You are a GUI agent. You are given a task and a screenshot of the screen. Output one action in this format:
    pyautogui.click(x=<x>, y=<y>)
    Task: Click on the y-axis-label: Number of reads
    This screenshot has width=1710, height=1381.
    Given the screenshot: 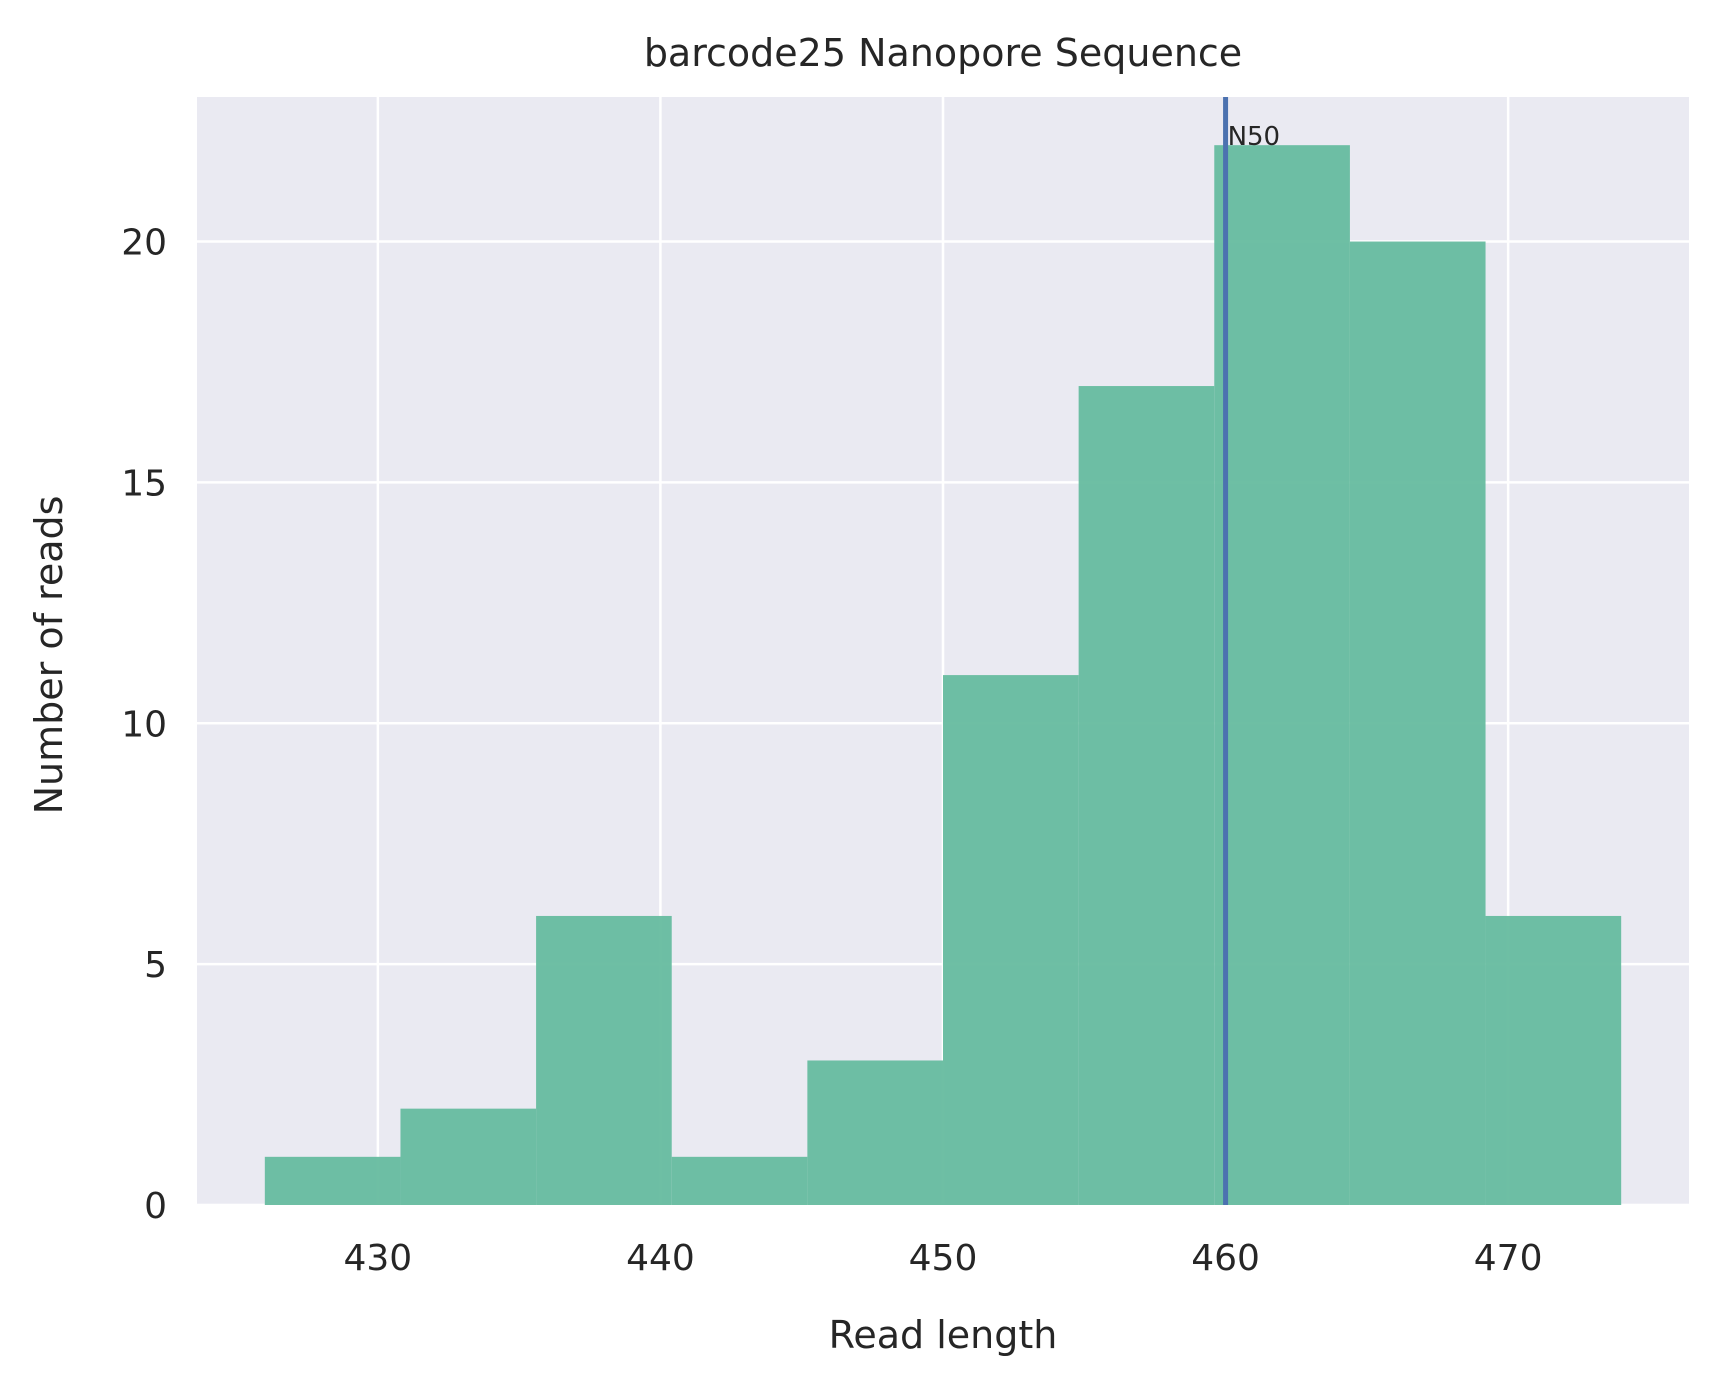 What is the action you would take?
    pyautogui.click(x=49, y=655)
    